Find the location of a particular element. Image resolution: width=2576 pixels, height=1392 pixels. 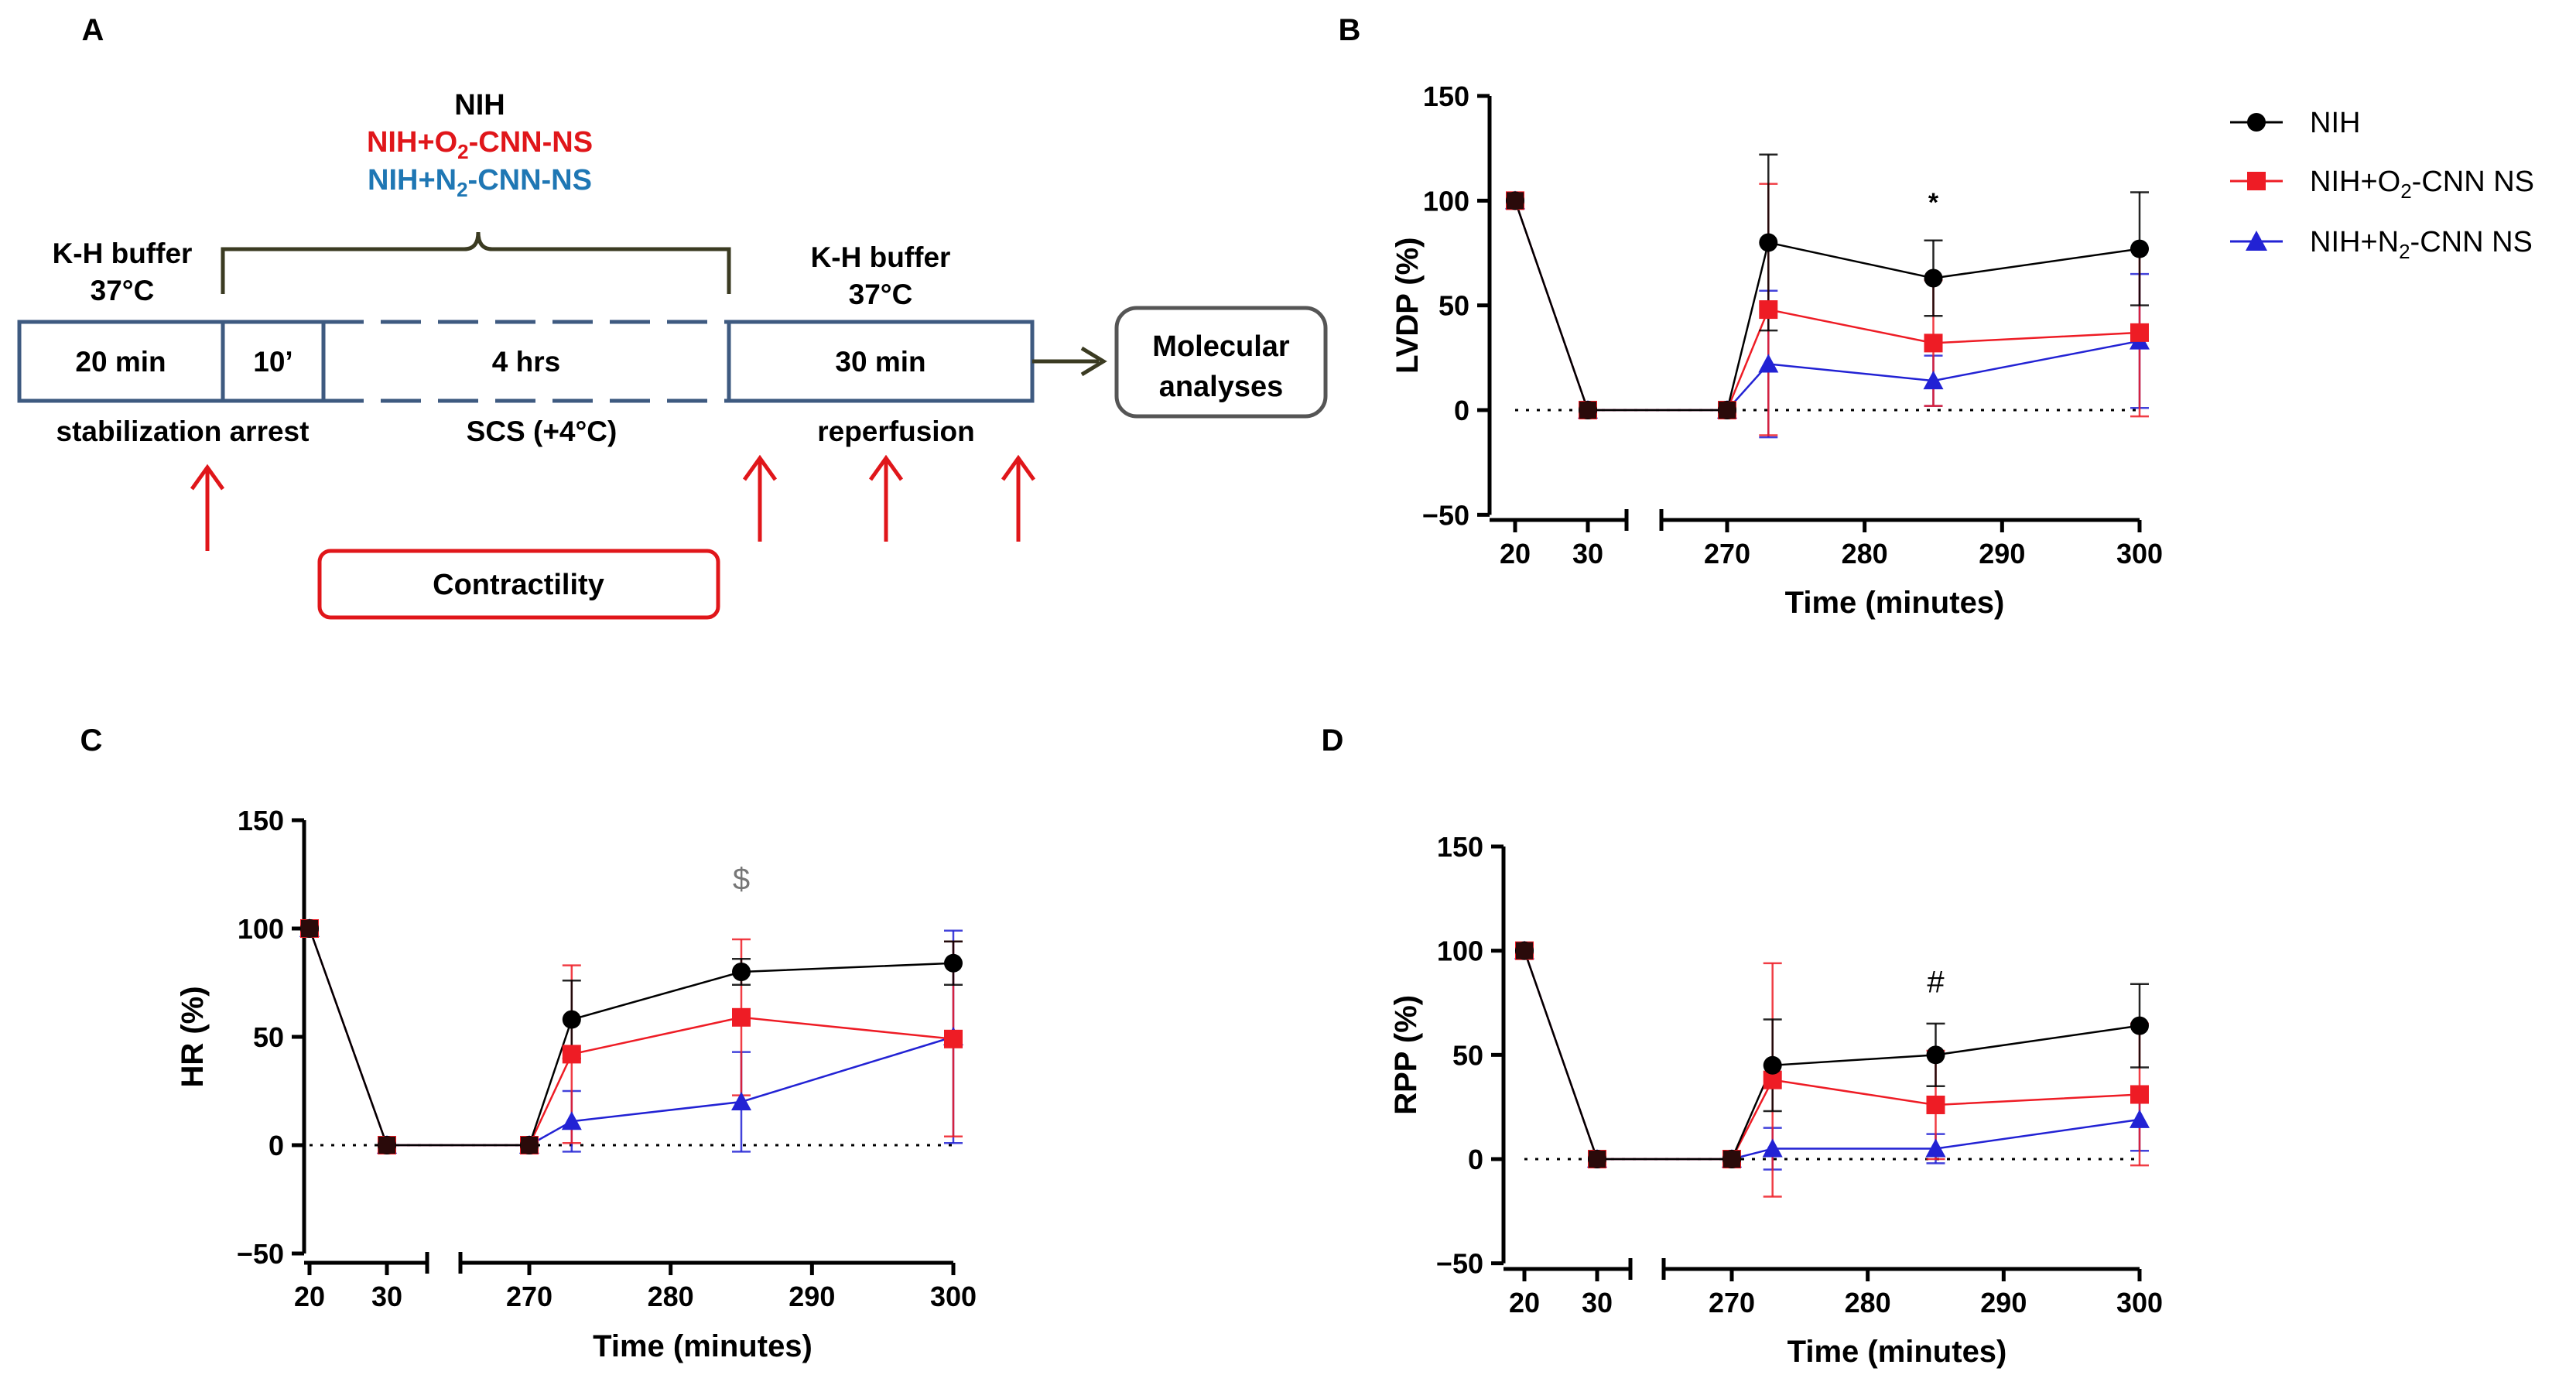

label-scs: SCS (+4°C) is located at coordinates (542, 431).